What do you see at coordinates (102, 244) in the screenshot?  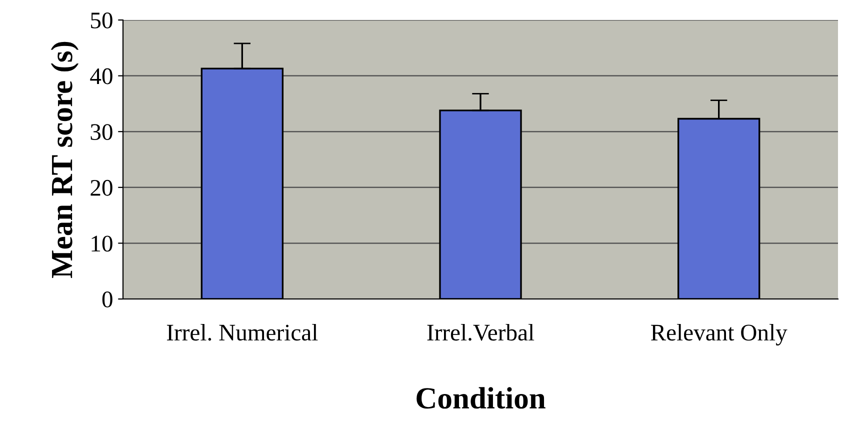 I see `y-tick-label: 10` at bounding box center [102, 244].